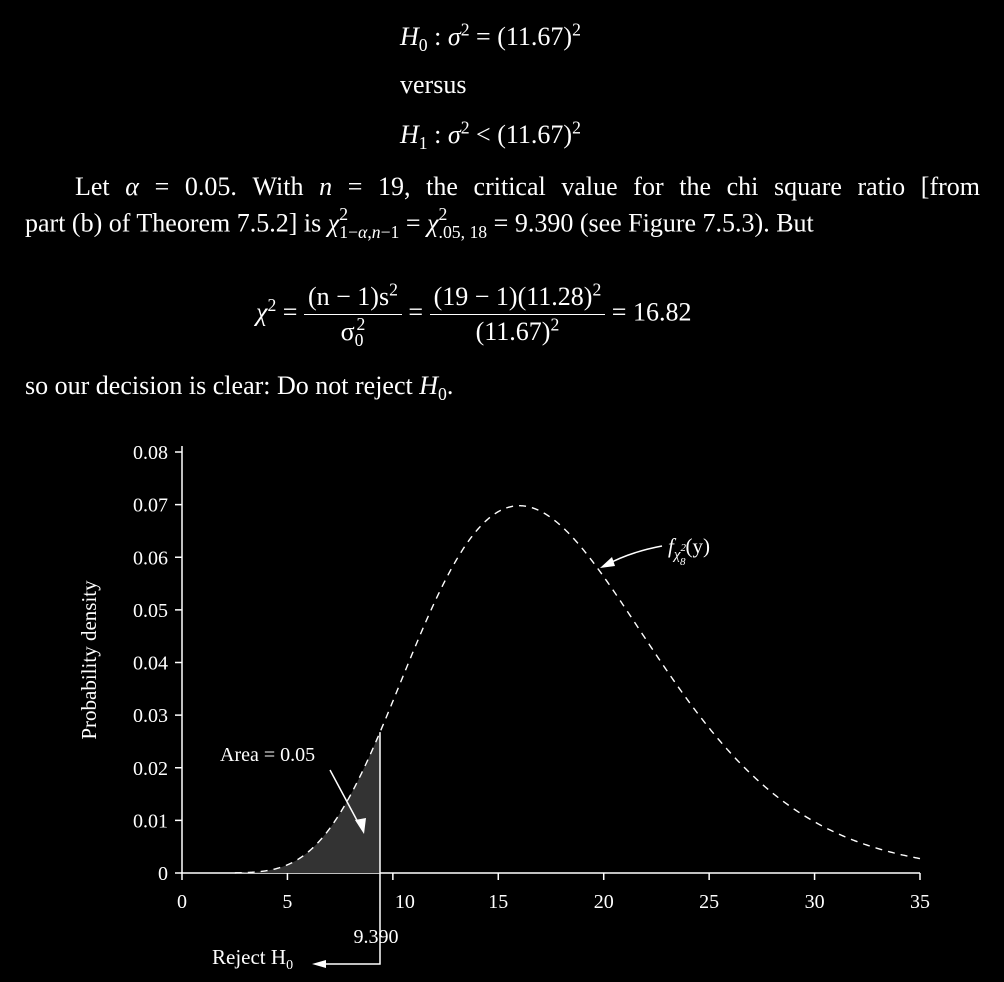 This screenshot has height=982, width=1004. I want to click on alternative-hypothesis: H1 : σ2 < (11.67)2, so click(490, 135).